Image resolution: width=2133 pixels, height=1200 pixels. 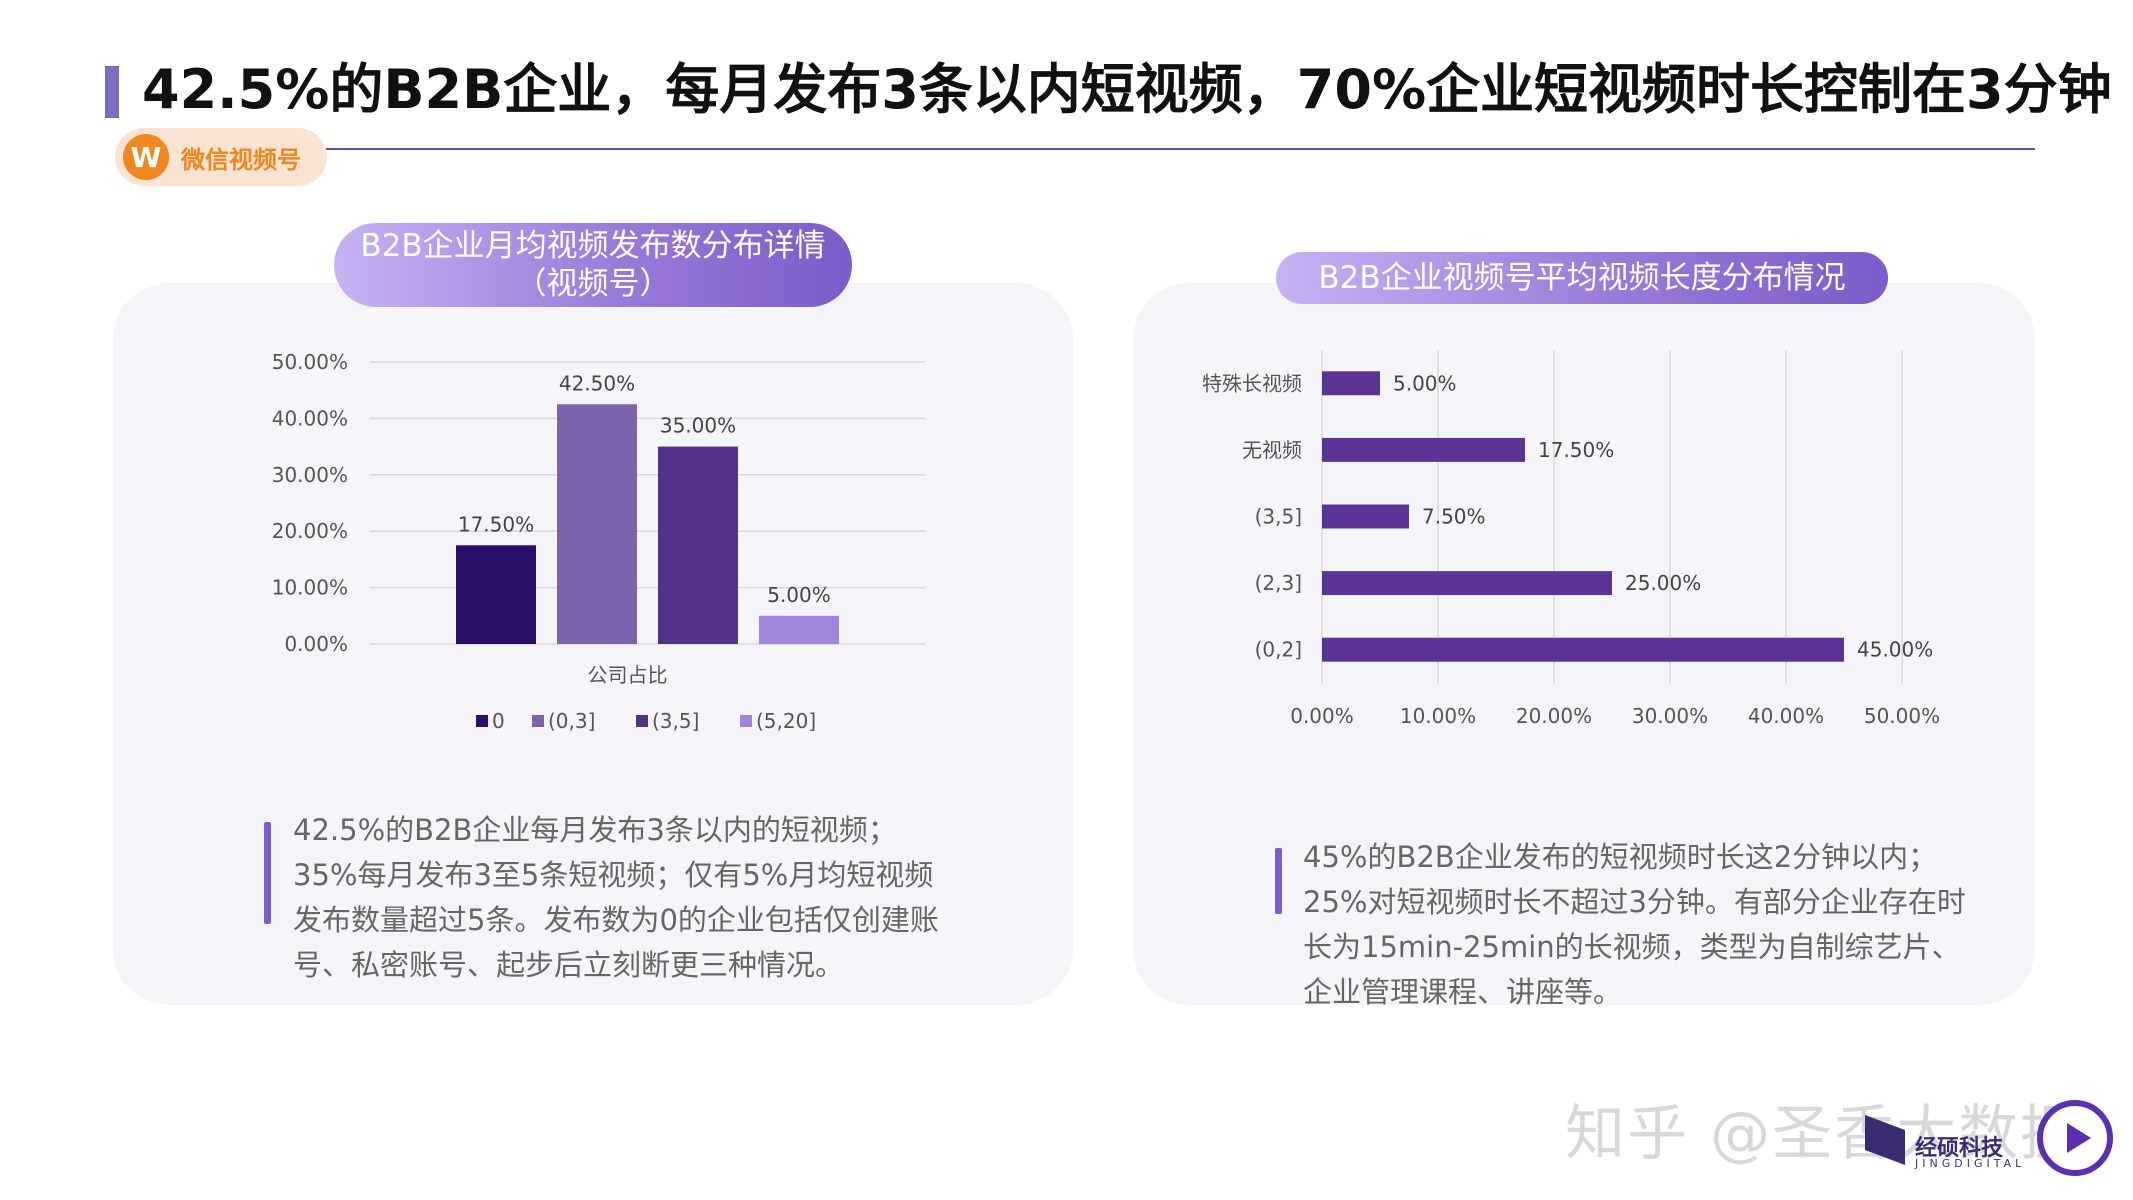 I want to click on jingdigital-logo-text: 经硕科技, so click(x=1959, y=1148).